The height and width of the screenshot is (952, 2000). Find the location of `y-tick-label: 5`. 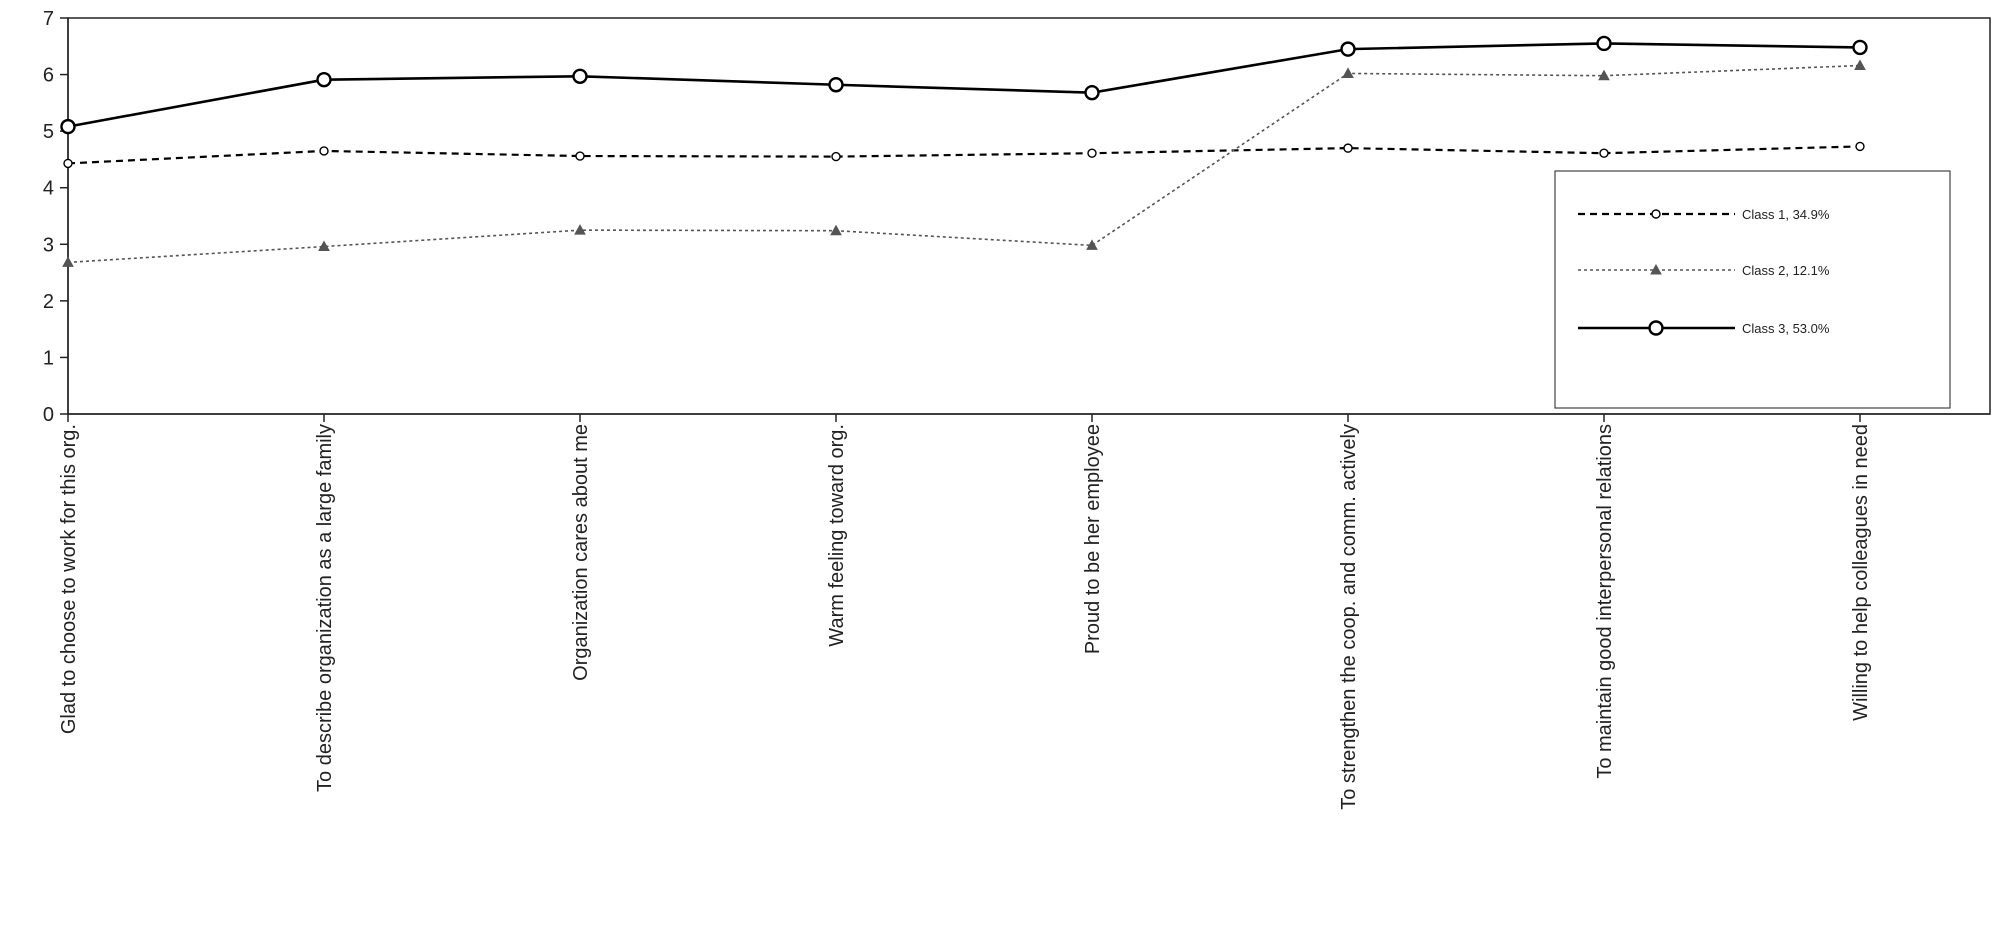

y-tick-label: 5 is located at coordinates (48, 132).